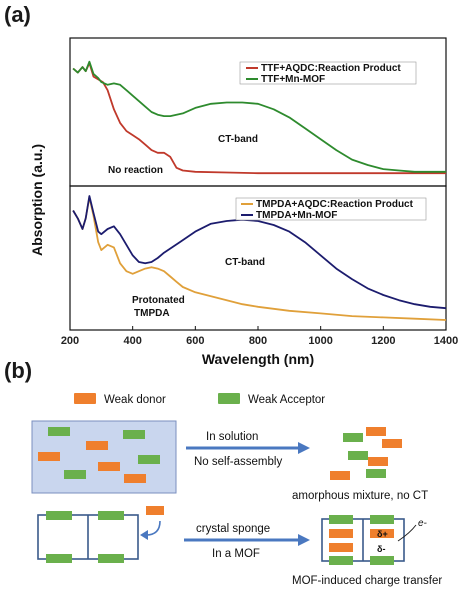  What do you see at coordinates (232, 437) in the screenshot?
I see `arrow1-top-label: In solution` at bounding box center [232, 437].